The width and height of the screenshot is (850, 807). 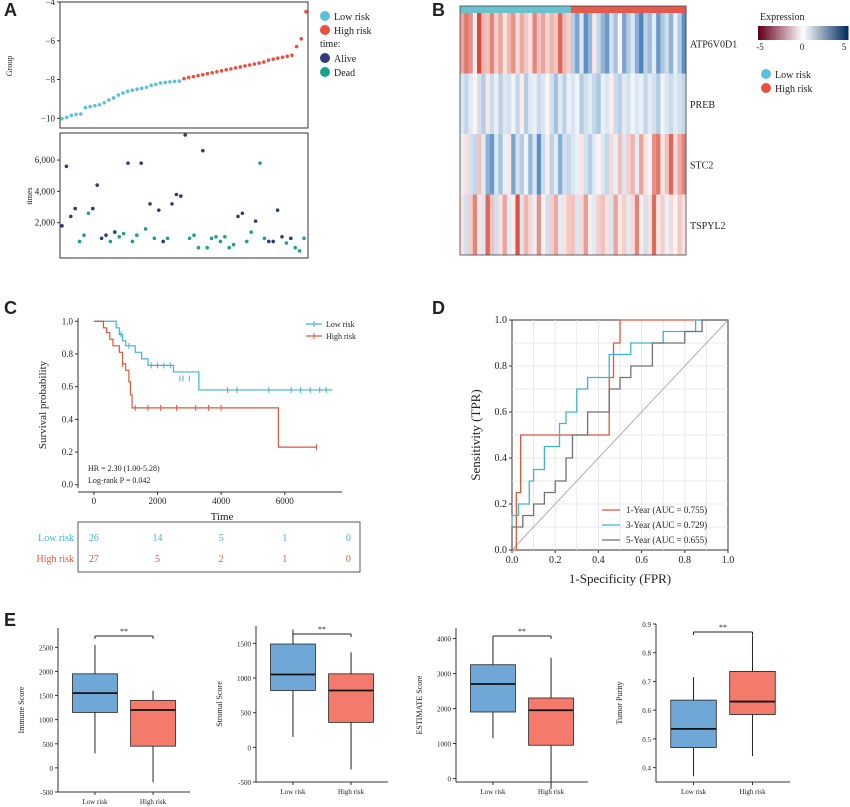 What do you see at coordinates (21, 709) in the screenshot?
I see `e1-y-axis-label: Immune Score` at bounding box center [21, 709].